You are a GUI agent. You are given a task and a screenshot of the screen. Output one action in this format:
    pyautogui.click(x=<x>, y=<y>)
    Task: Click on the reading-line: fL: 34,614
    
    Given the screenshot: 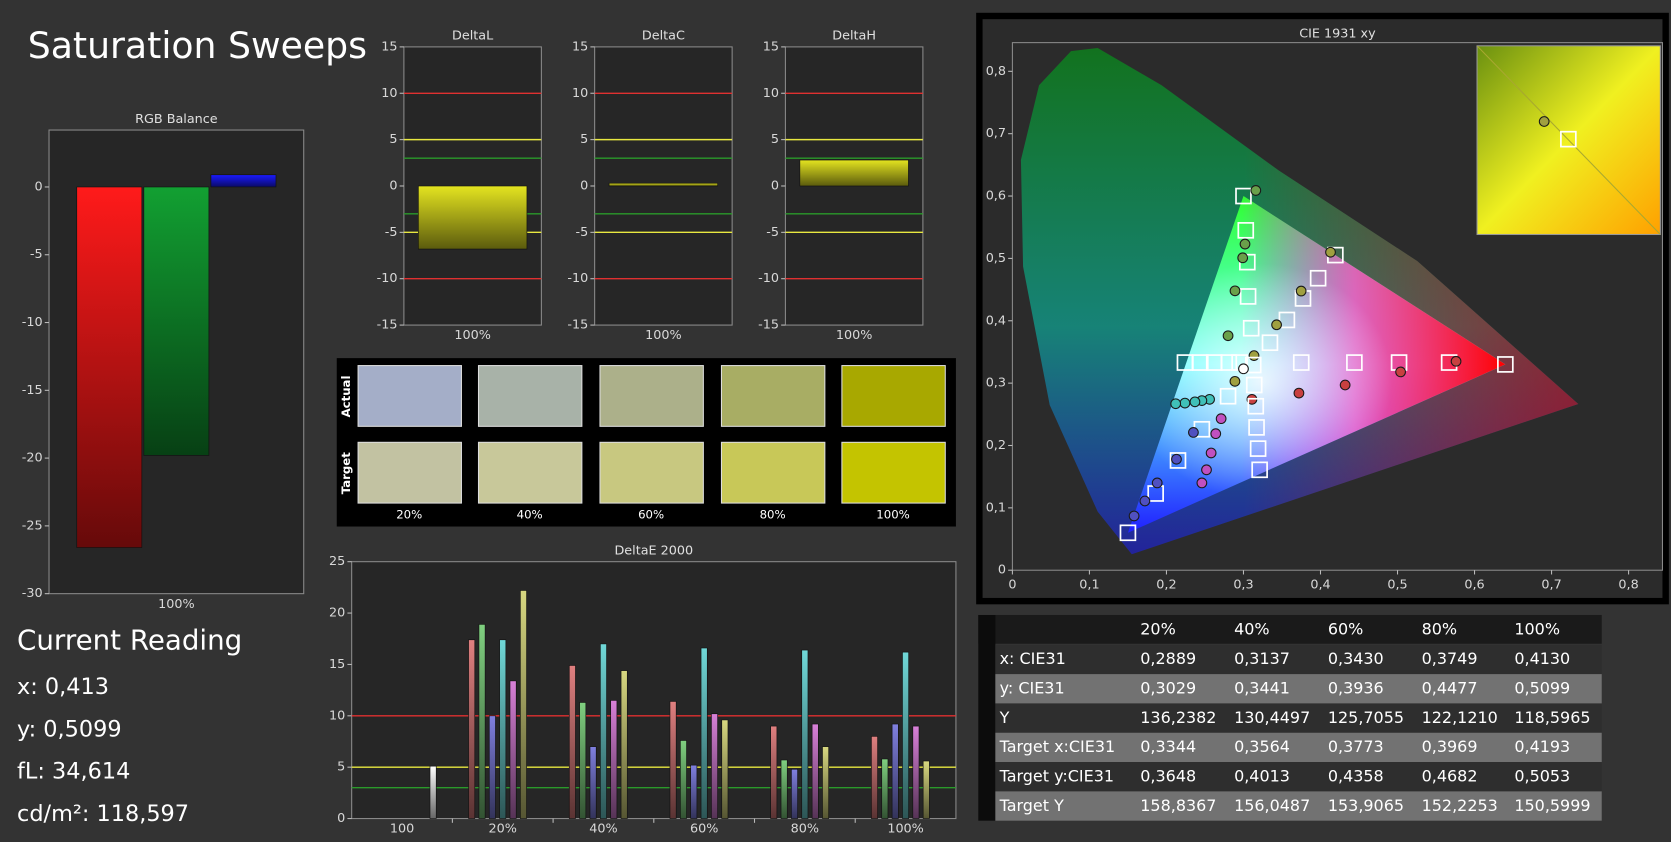 What is the action you would take?
    pyautogui.click(x=73, y=772)
    